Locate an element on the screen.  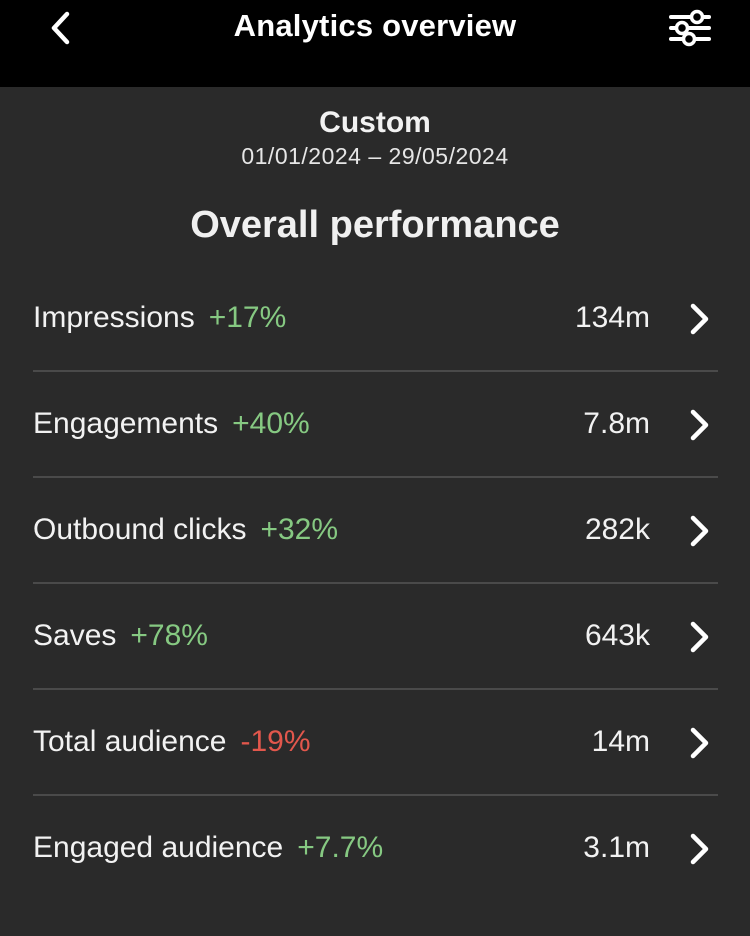
metric-value: 7.8m is located at coordinates (616, 423).